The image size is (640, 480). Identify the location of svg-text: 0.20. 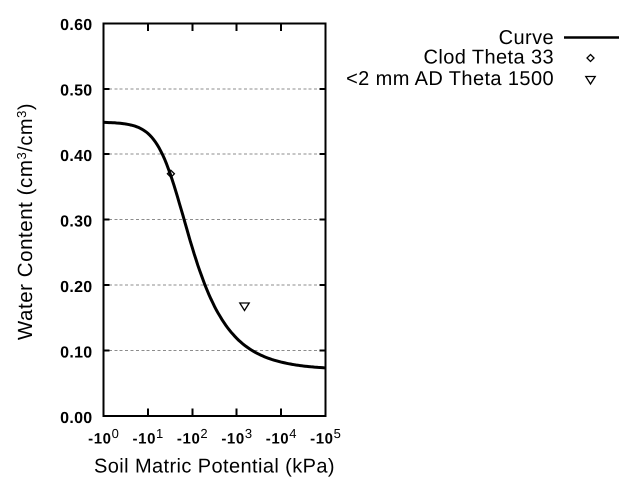
(76, 287).